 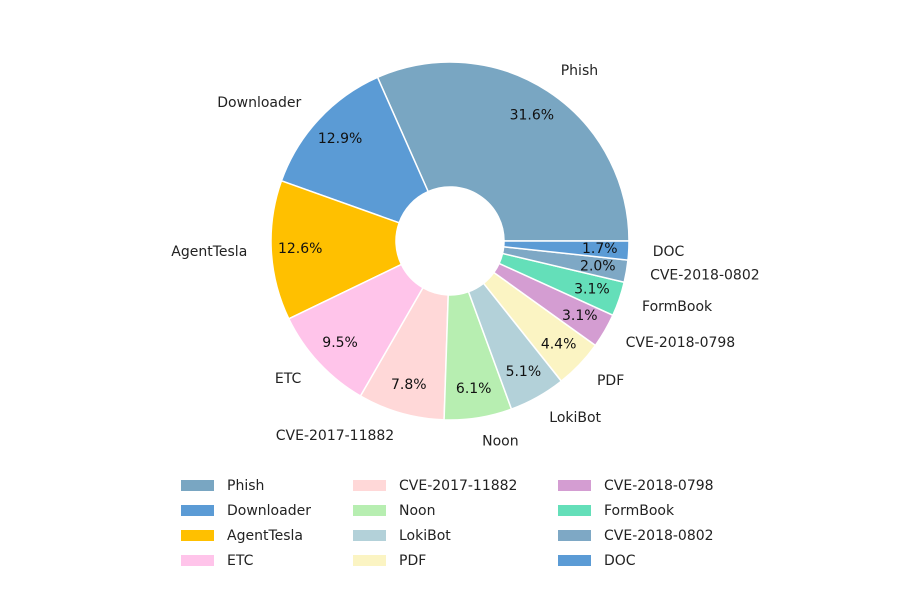 I want to click on legend-item-phish: Phish, so click(x=222, y=486).